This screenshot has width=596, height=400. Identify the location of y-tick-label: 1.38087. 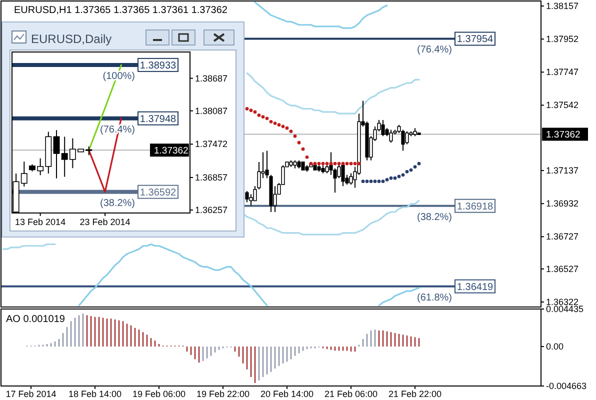
(211, 111).